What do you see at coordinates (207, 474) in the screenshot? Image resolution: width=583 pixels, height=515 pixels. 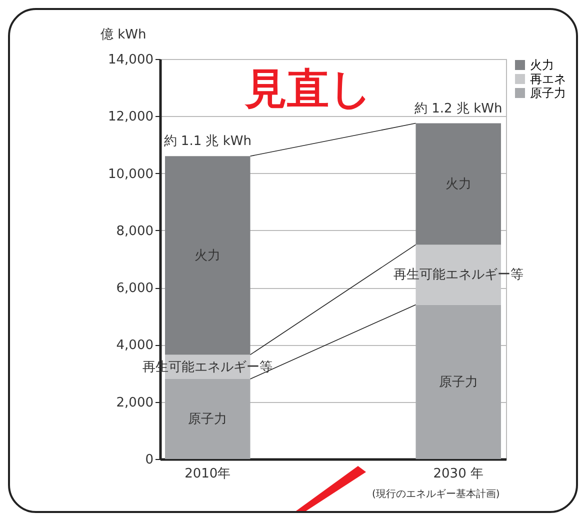 I see `x-tick-label: 2010年` at bounding box center [207, 474].